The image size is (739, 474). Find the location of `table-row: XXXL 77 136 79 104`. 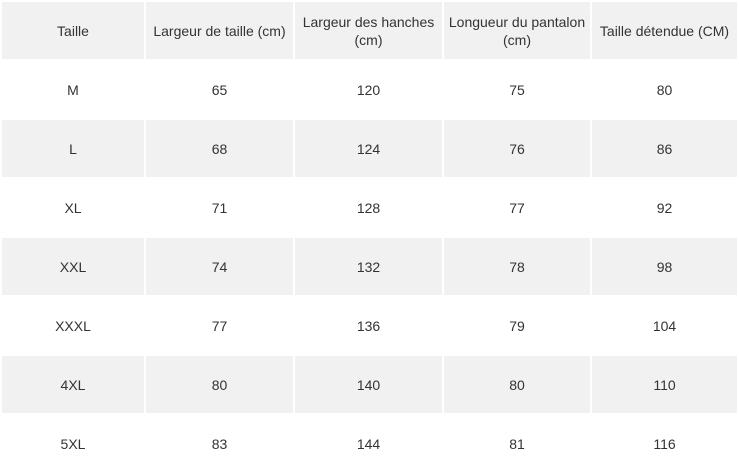

table-row: XXXL 77 136 79 104 is located at coordinates (369, 325).